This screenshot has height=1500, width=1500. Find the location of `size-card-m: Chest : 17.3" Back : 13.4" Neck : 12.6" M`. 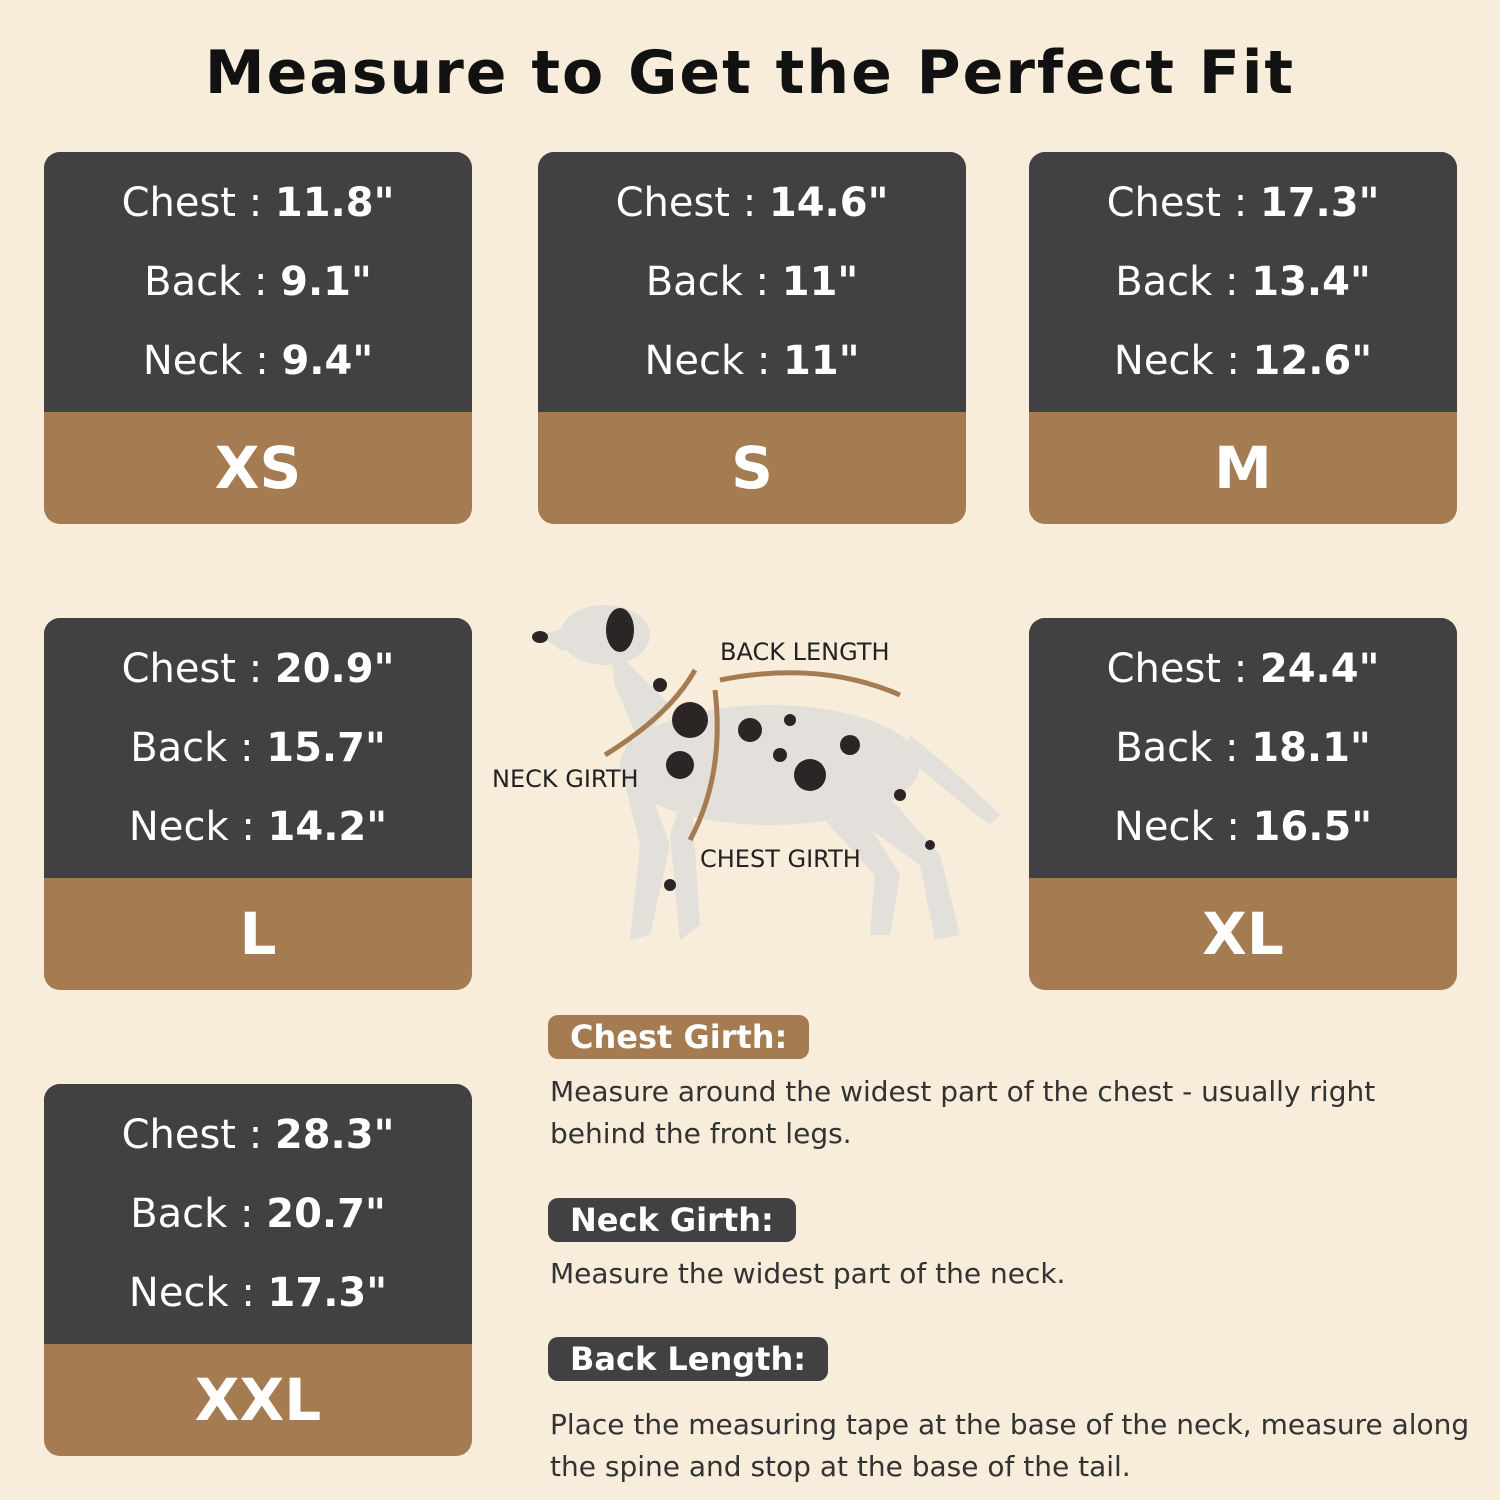

size-card-m: Chest : 17.3" Back : 13.4" Neck : 12.6" M is located at coordinates (1243, 338).